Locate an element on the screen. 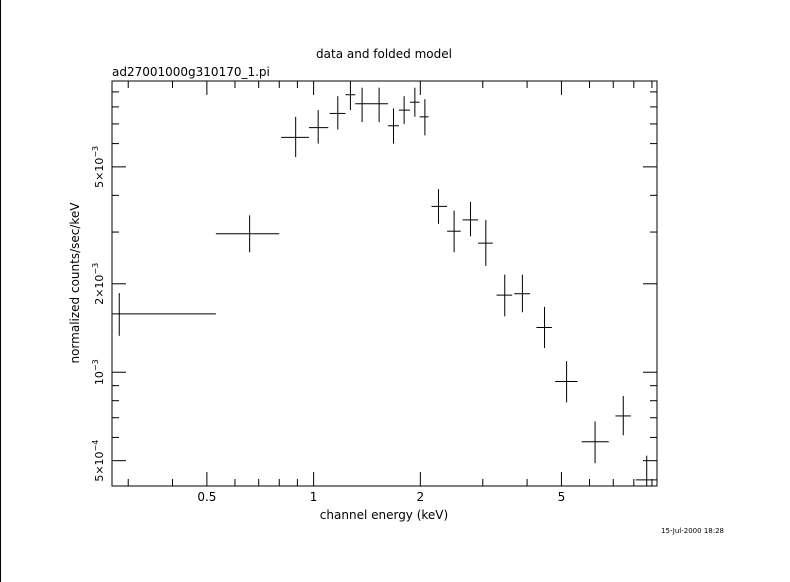 The width and height of the screenshot is (790, 582). window-left-border is located at coordinates (0, 291).